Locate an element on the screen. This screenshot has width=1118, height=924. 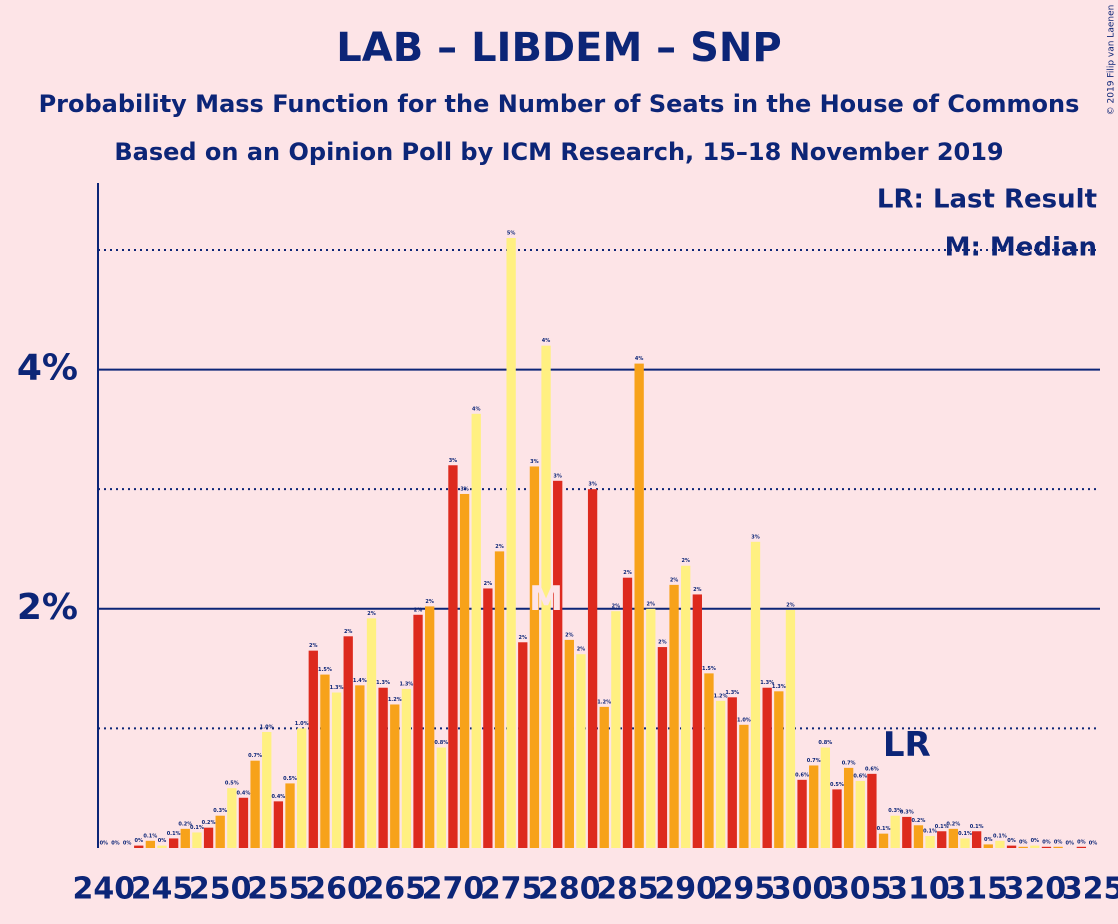
value-label: 4% is located at coordinates (476, 409).